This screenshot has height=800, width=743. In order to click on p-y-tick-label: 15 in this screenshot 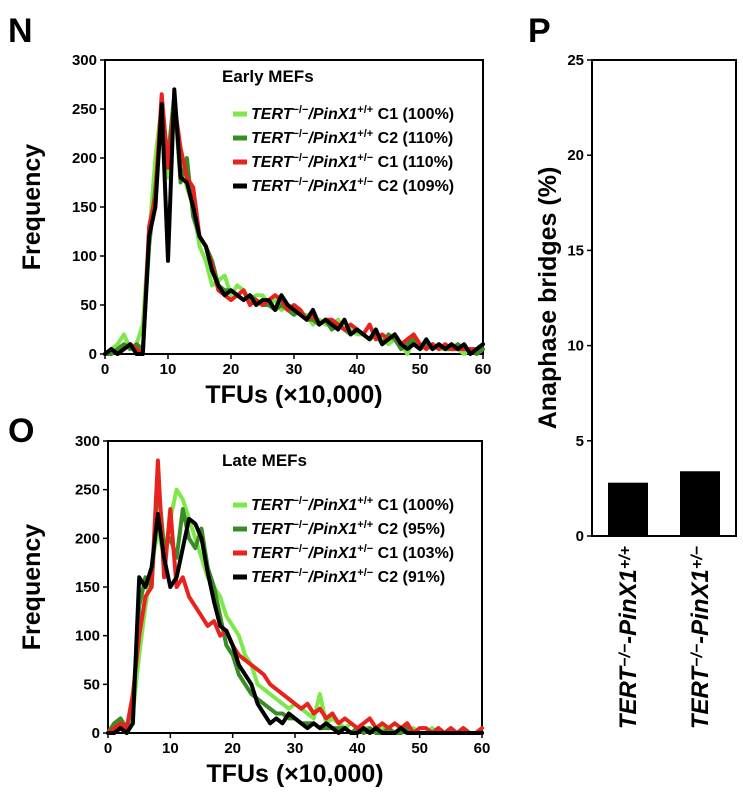, I will do `click(575, 250)`.